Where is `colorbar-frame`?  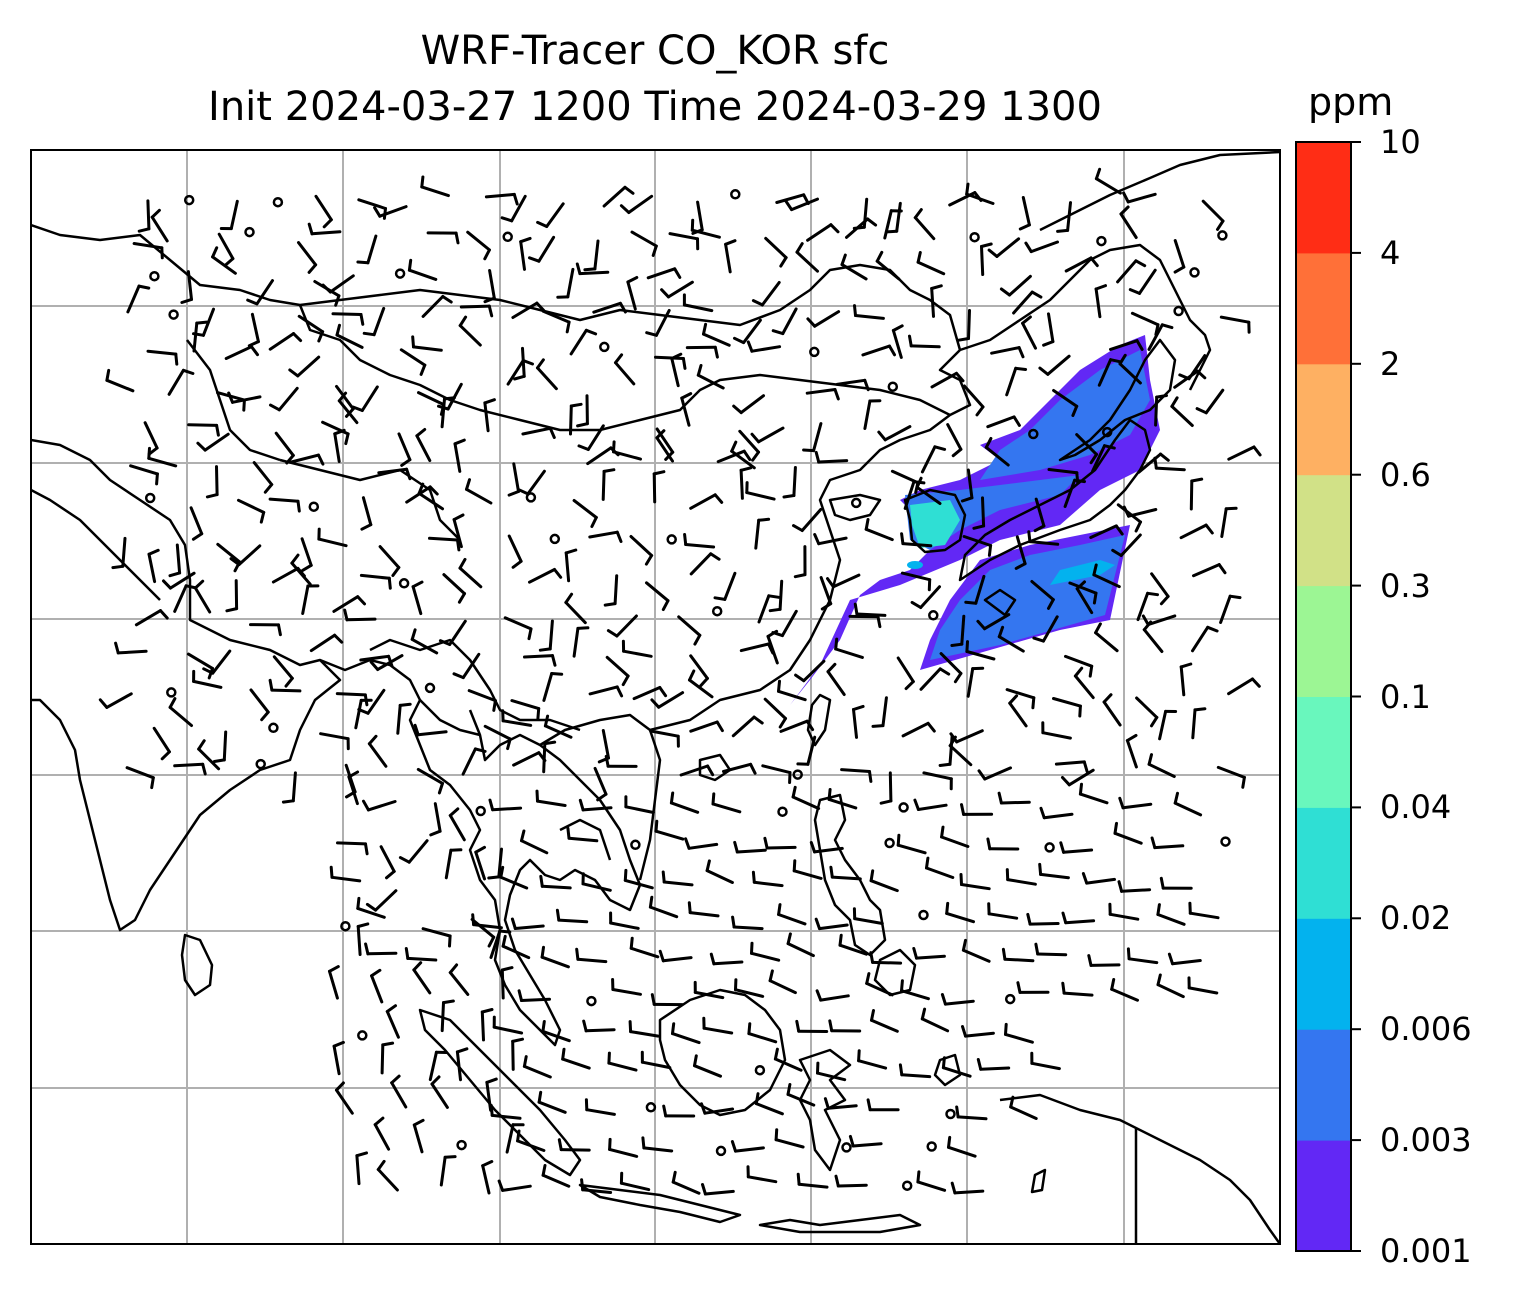 colorbar-frame is located at coordinates (1323, 696).